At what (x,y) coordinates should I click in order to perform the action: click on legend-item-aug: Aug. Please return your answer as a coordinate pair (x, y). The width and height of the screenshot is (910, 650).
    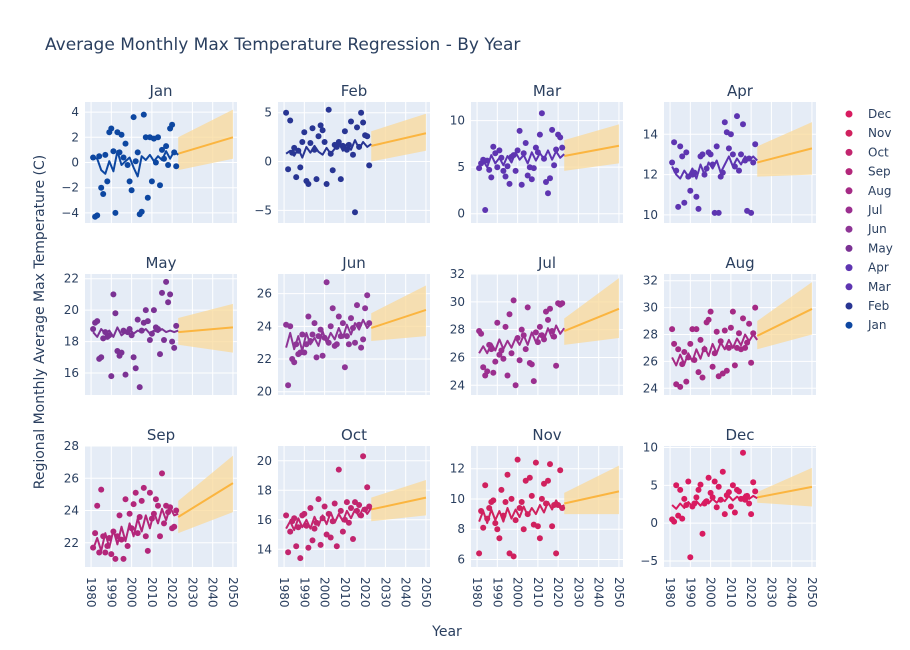
    Looking at the image, I should click on (868, 191).